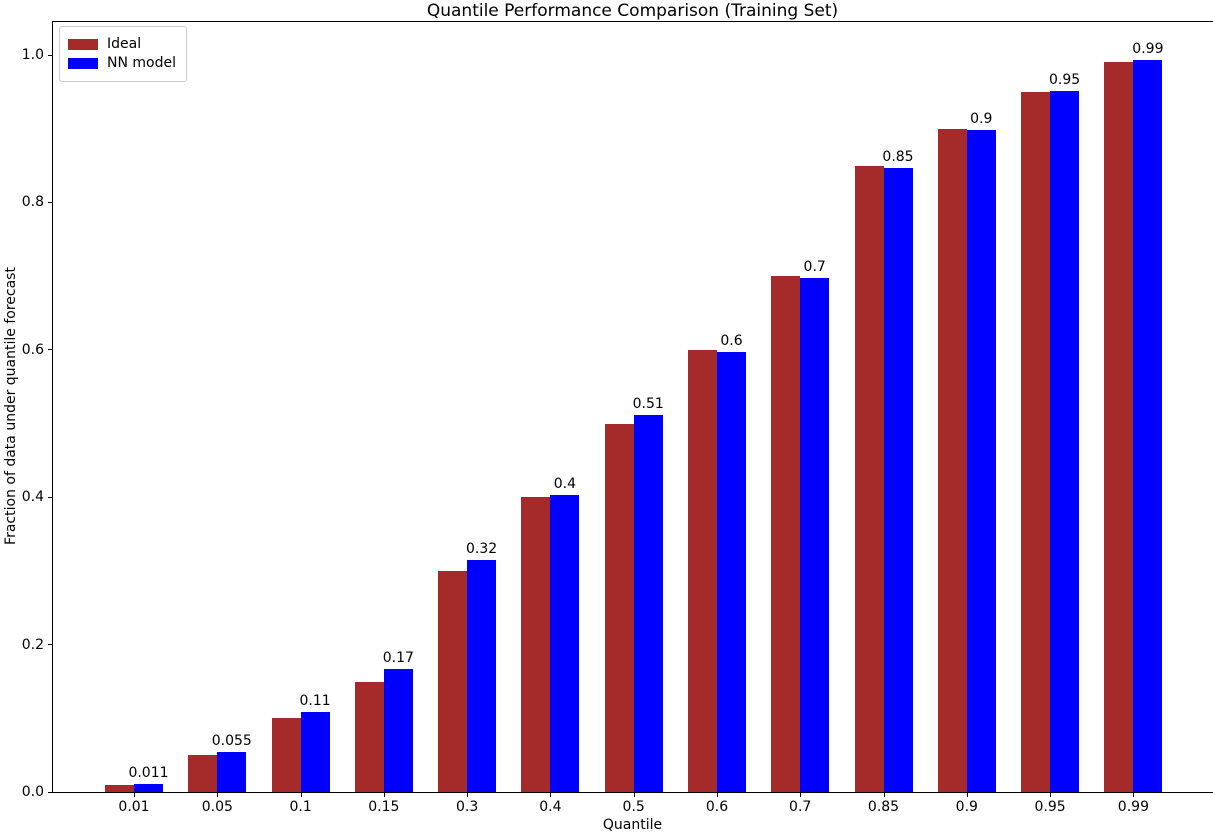 This screenshot has width=1213, height=835. Describe the element at coordinates (384, 807) in the screenshot. I see `x-tick-label: 0.15` at that location.